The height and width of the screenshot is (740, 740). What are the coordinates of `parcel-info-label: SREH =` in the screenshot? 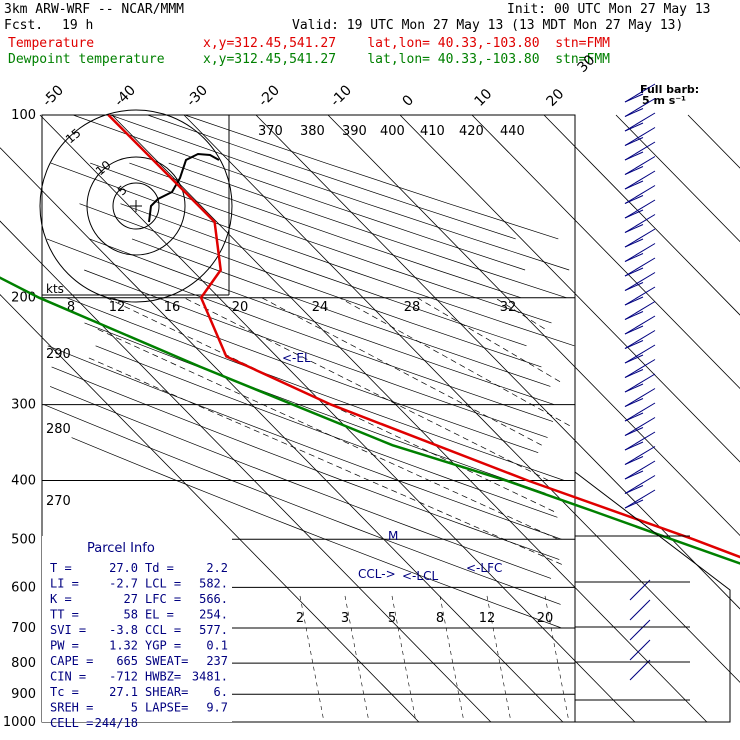 It's located at (71, 708).